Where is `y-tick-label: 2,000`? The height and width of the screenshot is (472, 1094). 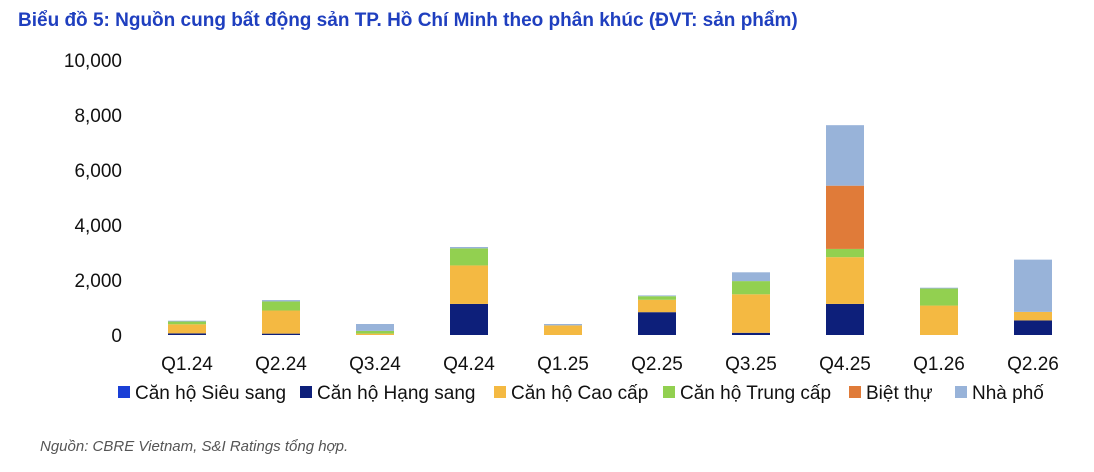 y-tick-label: 2,000 is located at coordinates (98, 281).